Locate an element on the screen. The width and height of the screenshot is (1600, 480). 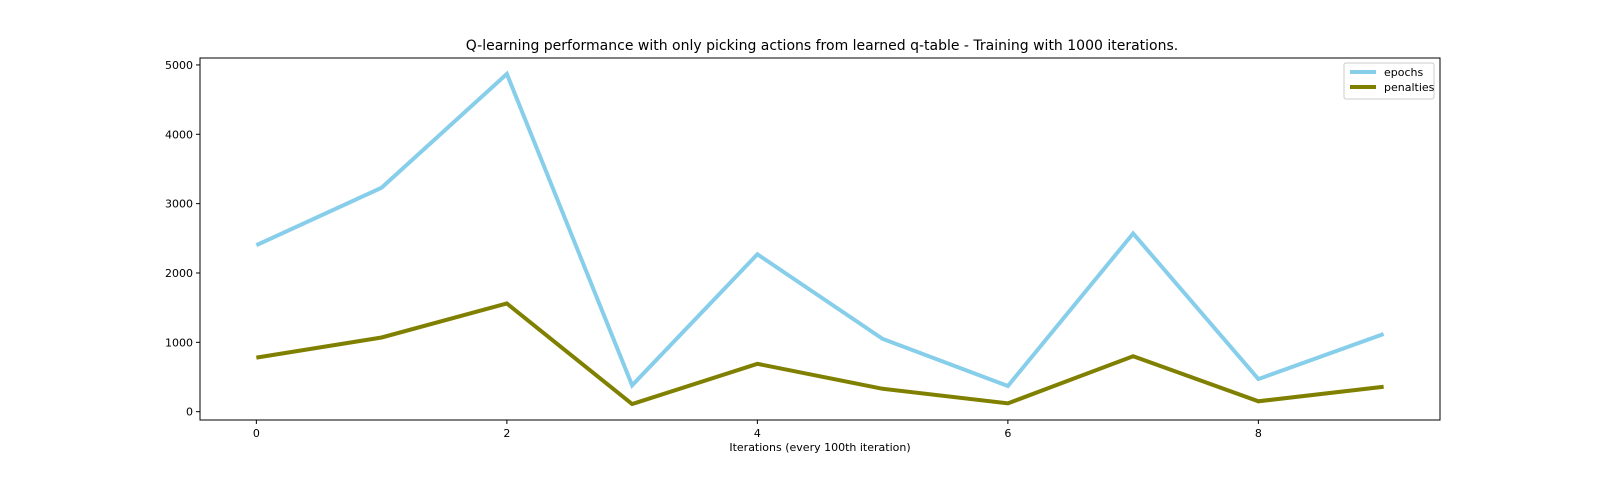
y-tick-label: 0 is located at coordinates (189, 412).